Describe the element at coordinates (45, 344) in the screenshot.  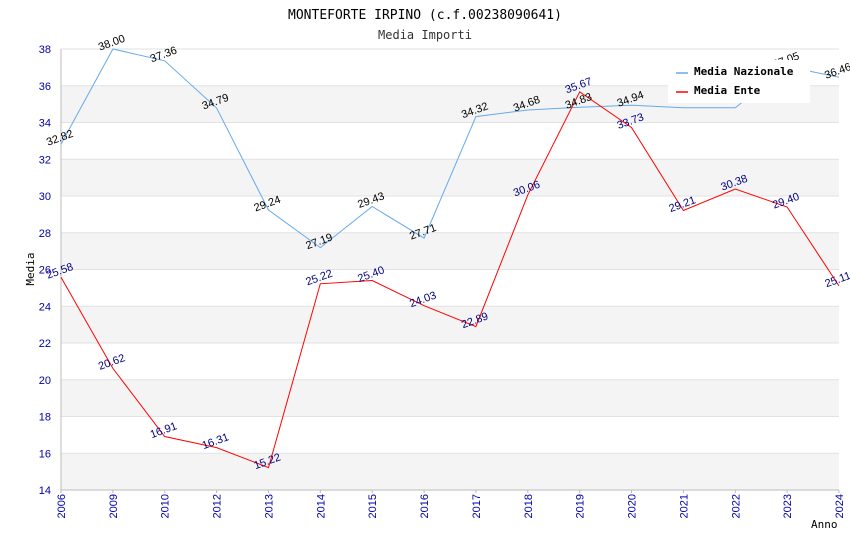
I see `y-tick-label: 22` at that location.